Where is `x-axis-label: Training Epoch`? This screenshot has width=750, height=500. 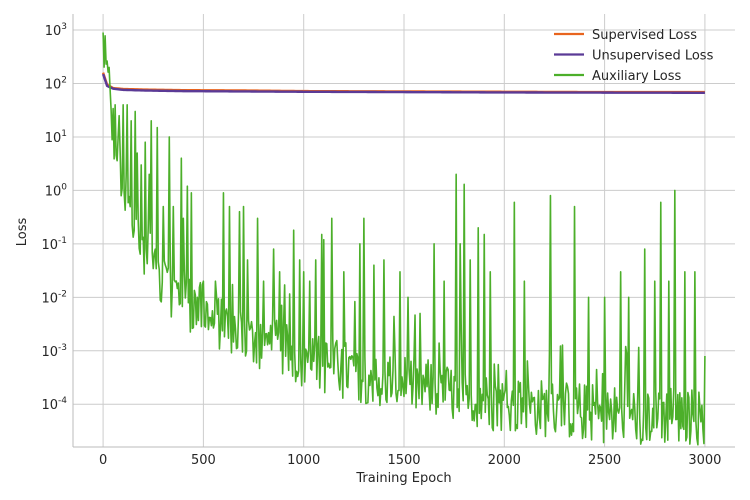
x-axis-label: Training Epoch is located at coordinates (403, 478).